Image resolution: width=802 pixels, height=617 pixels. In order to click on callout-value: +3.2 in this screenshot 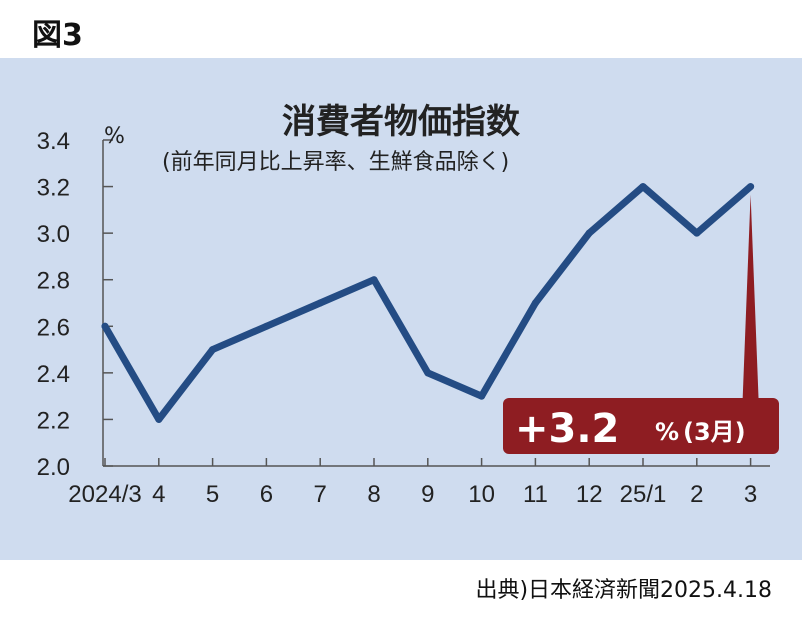, I will do `click(567, 429)`.